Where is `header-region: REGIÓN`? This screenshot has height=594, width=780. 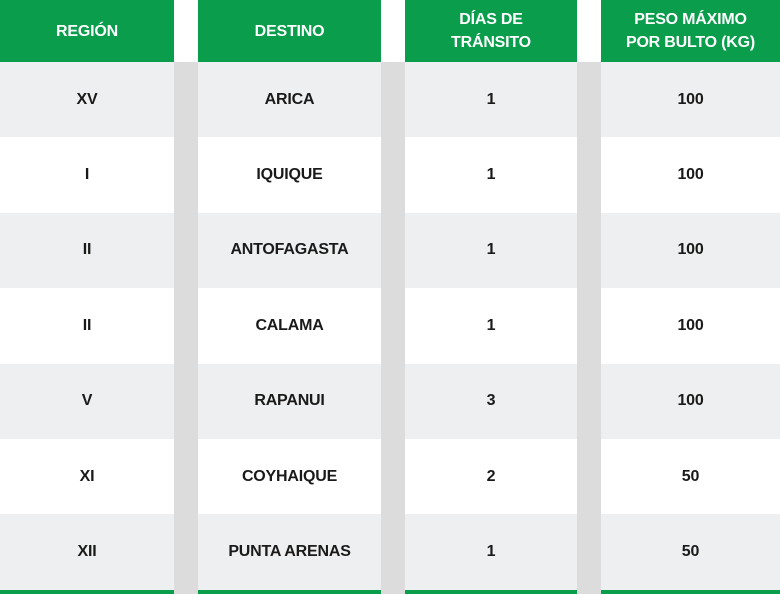
header-region: REGIÓN is located at coordinates (87, 31).